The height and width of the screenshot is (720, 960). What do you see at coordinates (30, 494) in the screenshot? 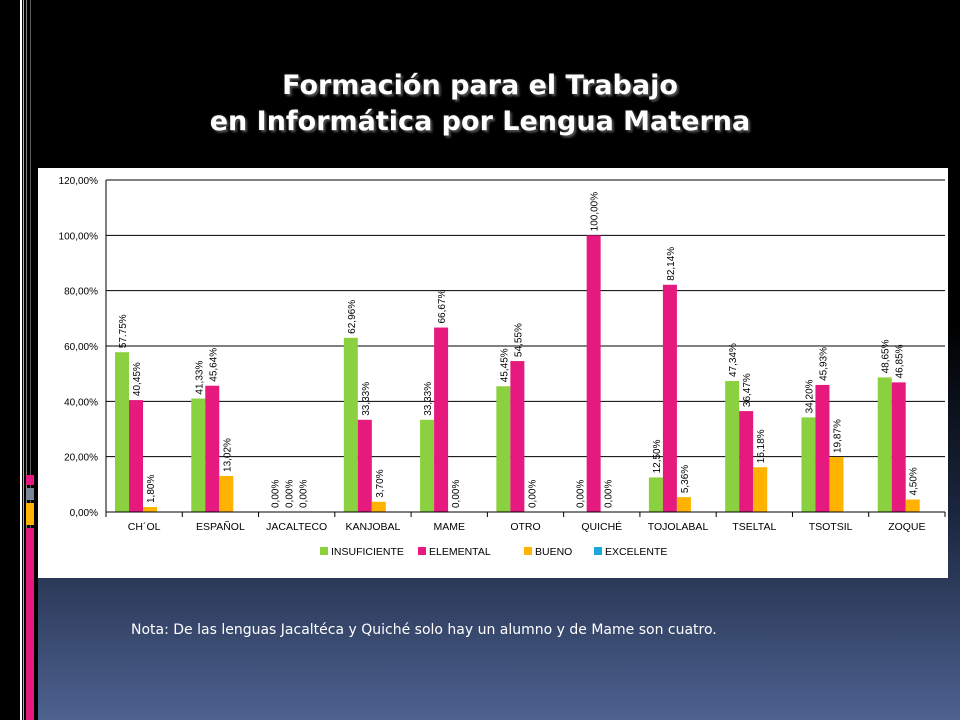
I see `accent-gray` at bounding box center [30, 494].